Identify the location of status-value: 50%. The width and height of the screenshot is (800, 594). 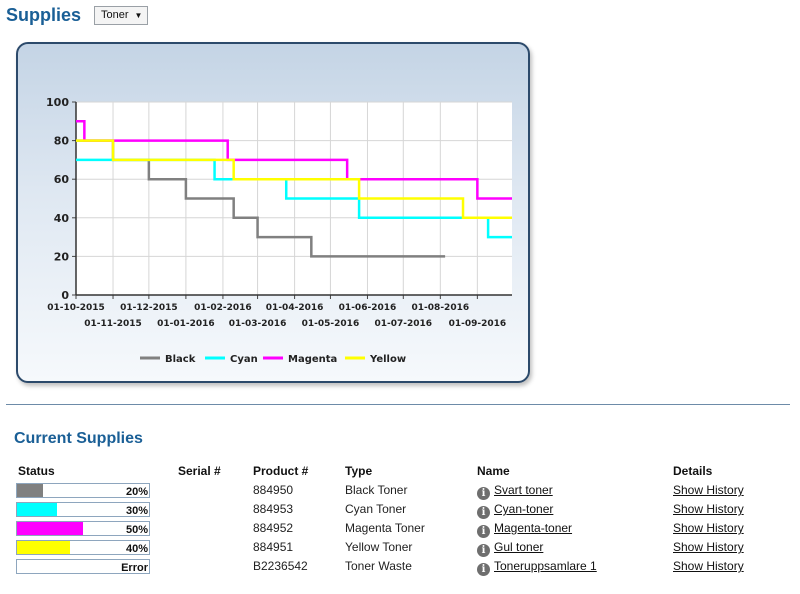
(136, 530).